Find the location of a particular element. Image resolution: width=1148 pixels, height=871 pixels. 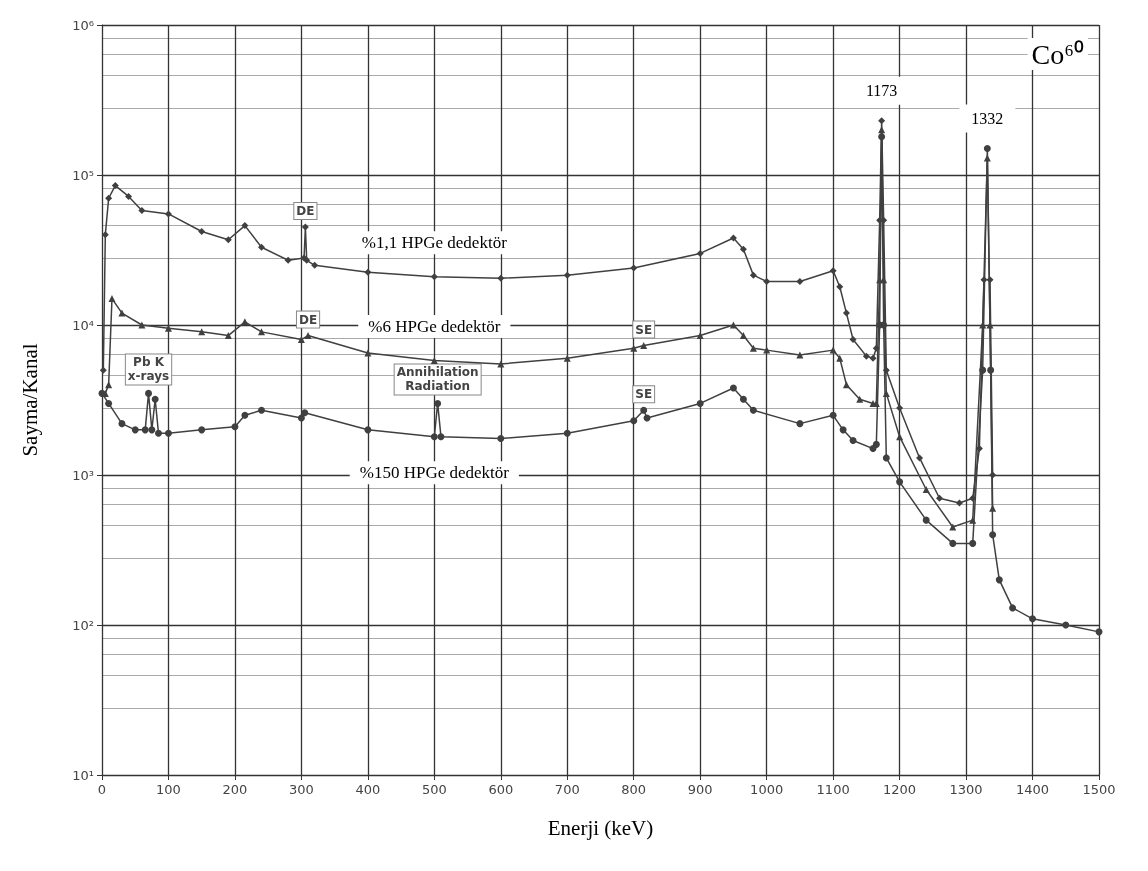

x-tick-label: 800 is located at coordinates (634, 789).